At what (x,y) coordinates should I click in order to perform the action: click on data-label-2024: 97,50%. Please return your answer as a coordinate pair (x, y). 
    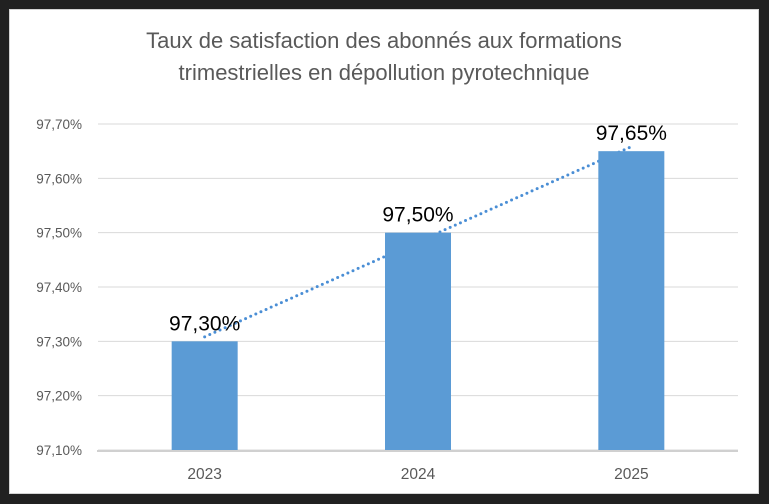
    Looking at the image, I should click on (417, 215).